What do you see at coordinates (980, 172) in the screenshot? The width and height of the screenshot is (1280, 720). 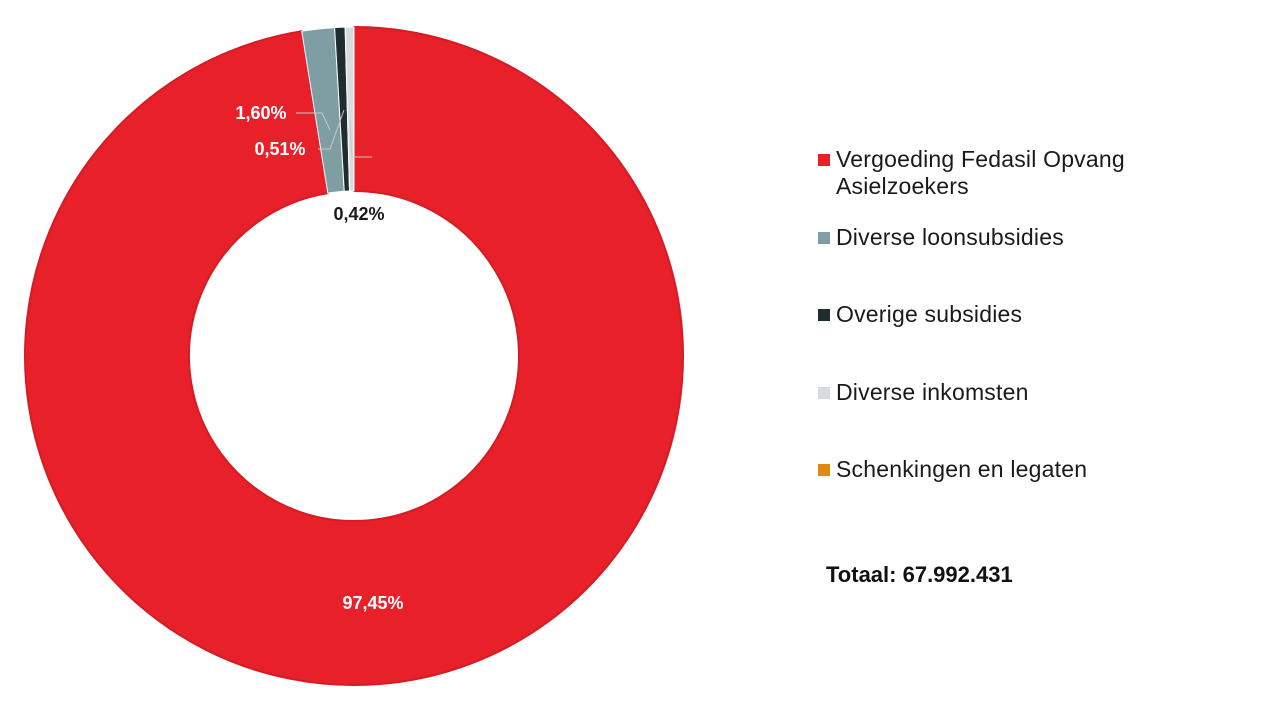 I see `legend-label: Vergoeding Fedasil Opvang Asielzoekers` at bounding box center [980, 172].